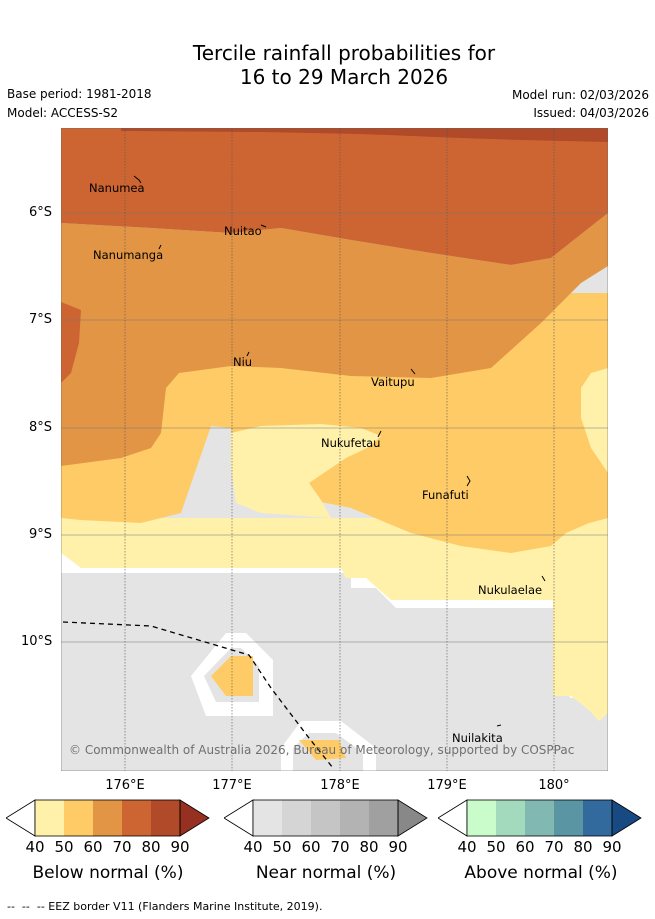 This screenshot has width=655, height=919. Describe the element at coordinates (445, 495) in the screenshot. I see `place-funafuti: Funafuti` at that location.